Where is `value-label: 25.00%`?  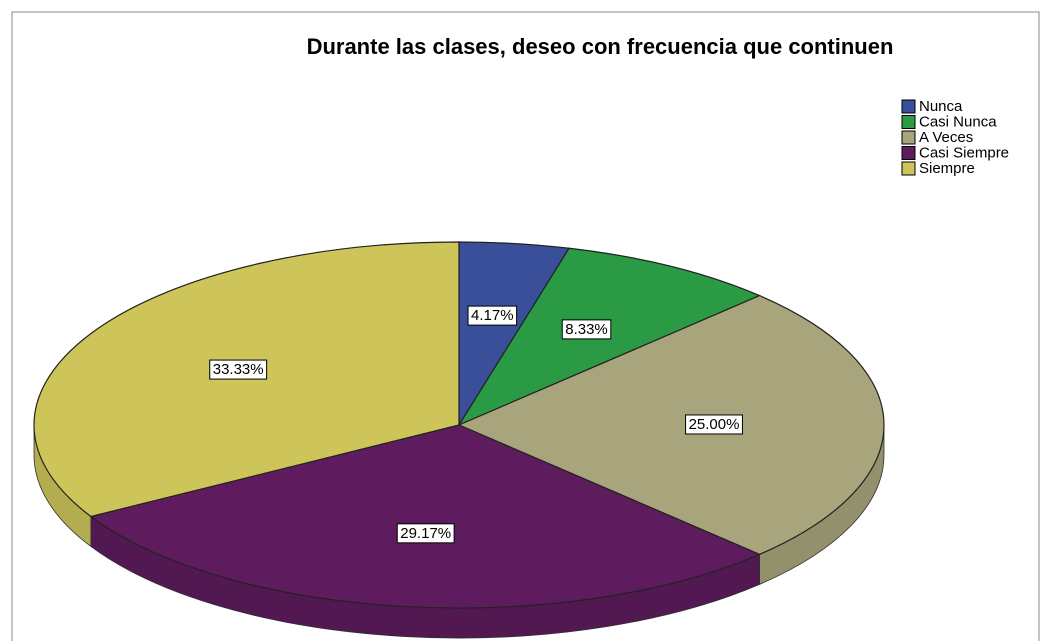 value-label: 25.00% is located at coordinates (714, 424).